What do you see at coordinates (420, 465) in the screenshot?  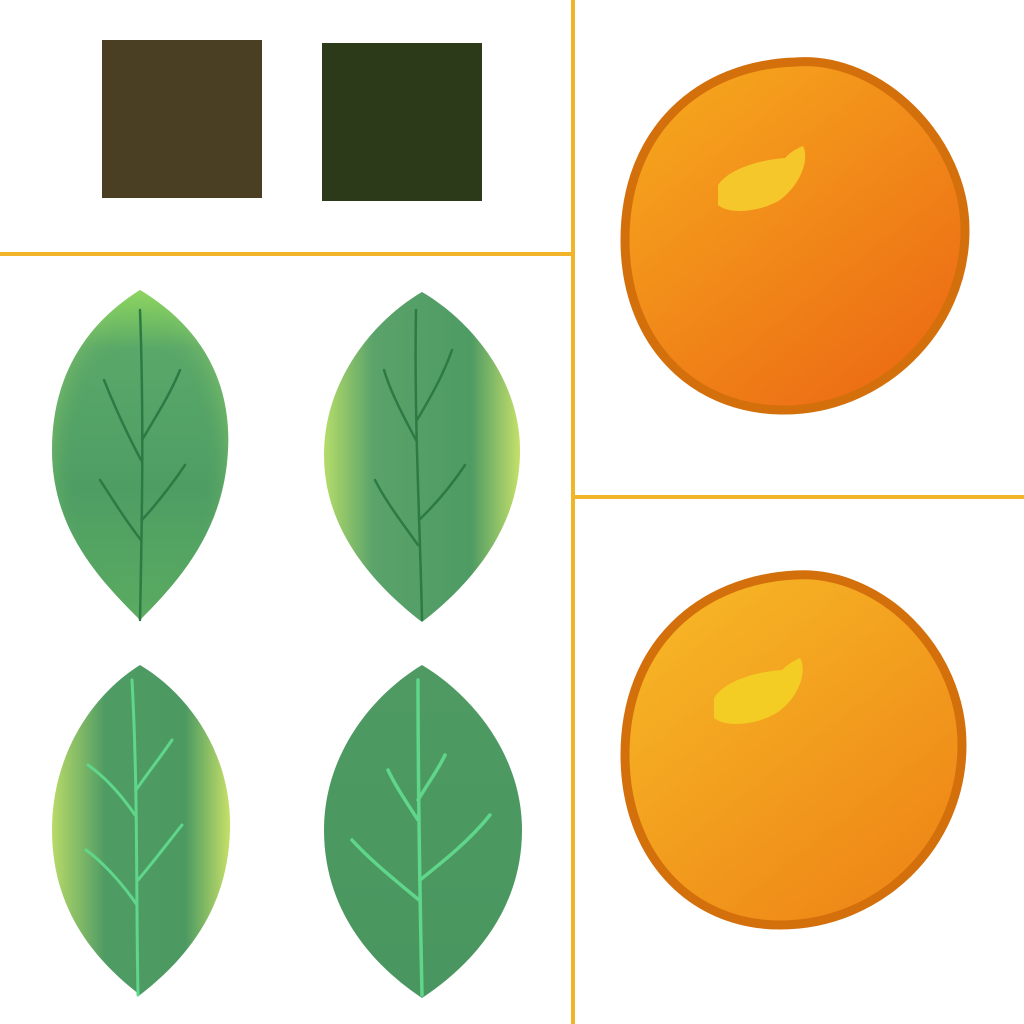 I see `leaf-2-veins` at bounding box center [420, 465].